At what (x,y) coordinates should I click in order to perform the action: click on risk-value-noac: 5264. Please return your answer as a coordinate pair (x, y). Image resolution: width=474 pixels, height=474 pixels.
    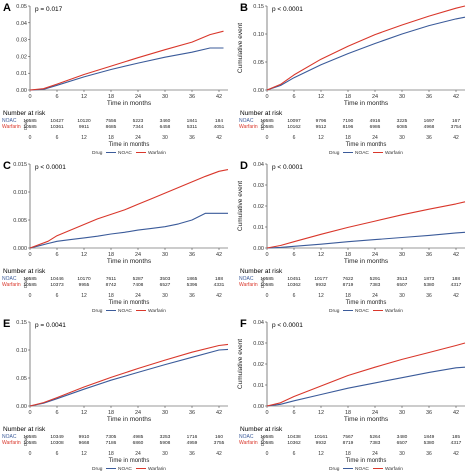
    Looking at the image, I should click on (375, 437).